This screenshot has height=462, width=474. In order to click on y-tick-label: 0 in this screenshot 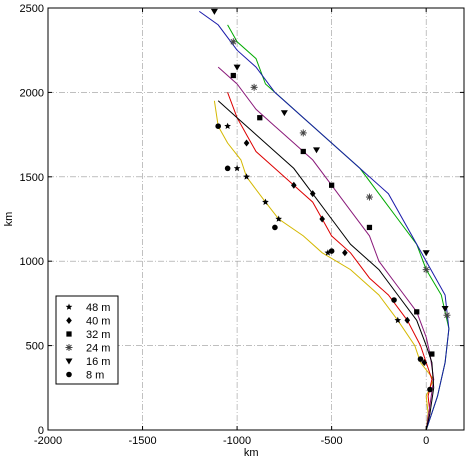, I will do `click(41, 431)`.